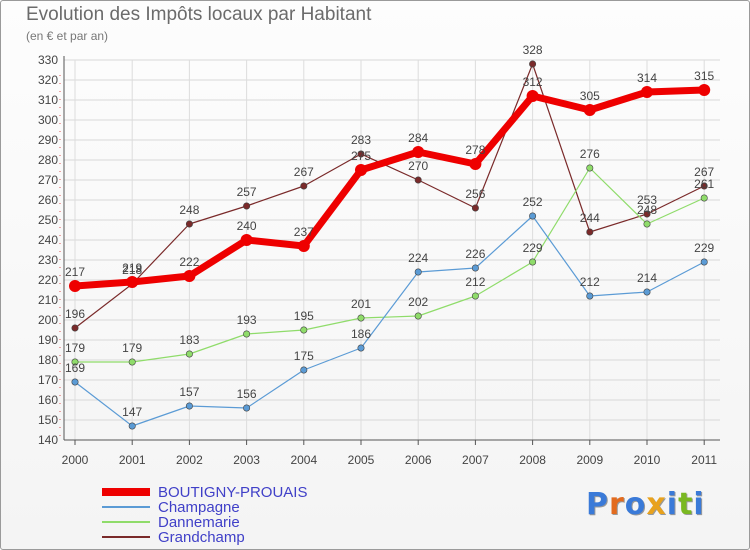  I want to click on legend-item: Champagne, so click(171, 507).